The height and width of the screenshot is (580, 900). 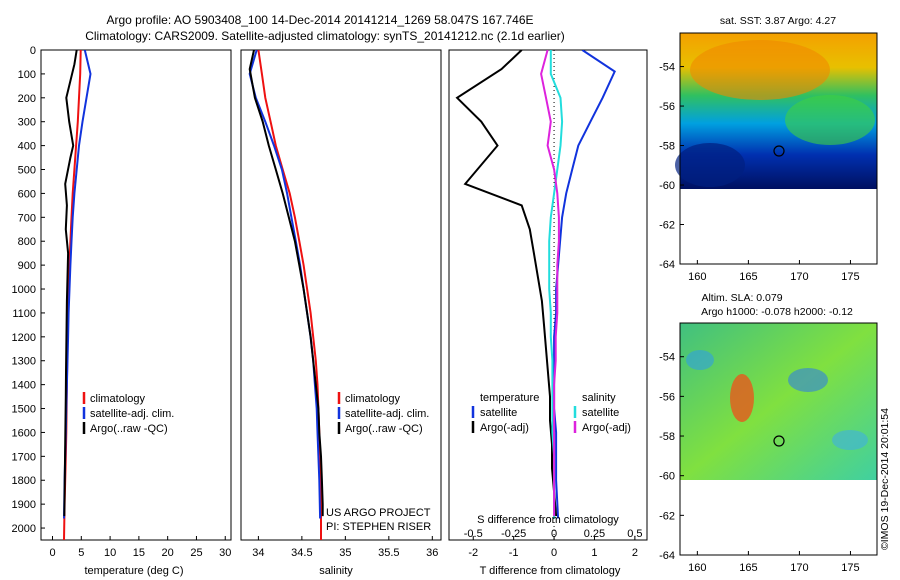 I want to click on sla-map-lat-tick-label: -60, so click(x=667, y=477).